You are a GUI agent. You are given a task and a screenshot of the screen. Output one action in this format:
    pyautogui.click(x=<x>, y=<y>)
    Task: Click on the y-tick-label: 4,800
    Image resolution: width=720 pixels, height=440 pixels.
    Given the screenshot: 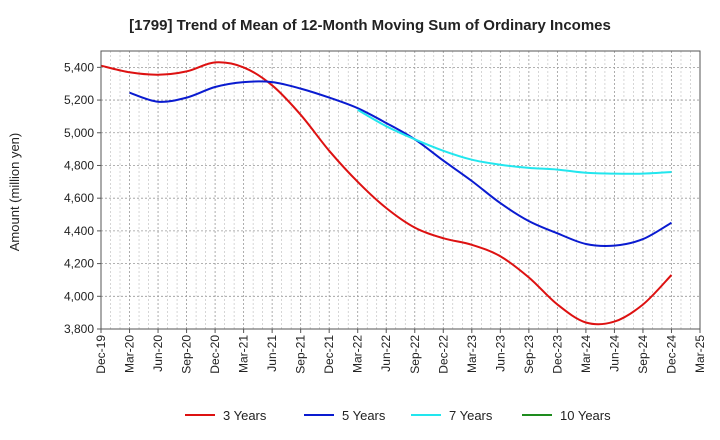 What is the action you would take?
    pyautogui.click(x=79, y=165)
    